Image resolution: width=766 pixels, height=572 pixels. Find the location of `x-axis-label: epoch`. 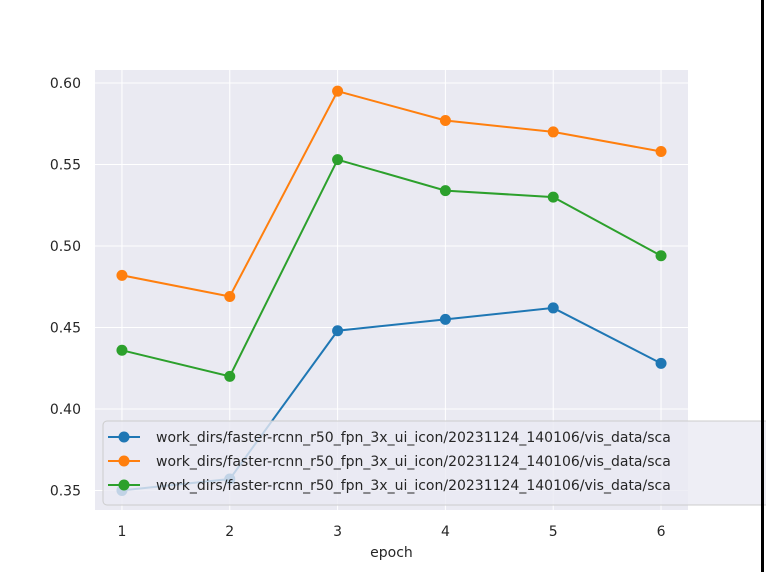

x-axis-label: epoch is located at coordinates (391, 553).